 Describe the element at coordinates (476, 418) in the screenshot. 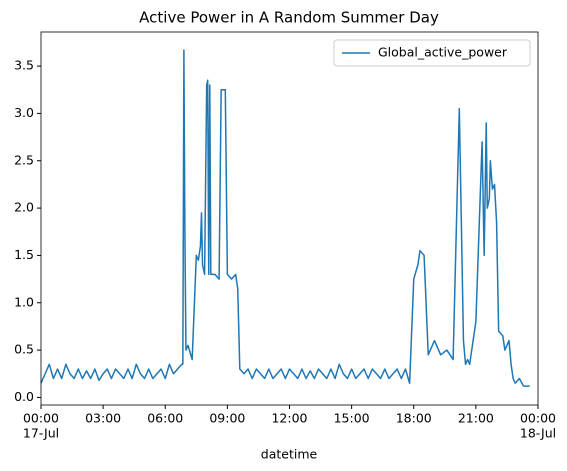

I see `x-tick-label: 21:00` at that location.